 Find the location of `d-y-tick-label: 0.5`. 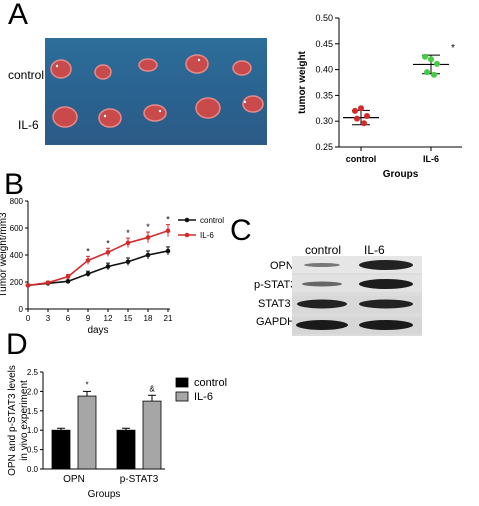

d-y-tick-label: 0.5 is located at coordinates (33, 450).